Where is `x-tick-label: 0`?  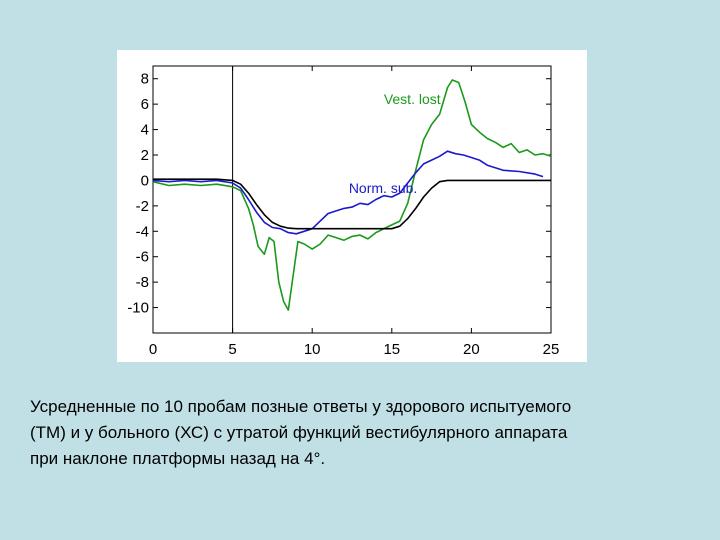
x-tick-label: 0 is located at coordinates (153, 349).